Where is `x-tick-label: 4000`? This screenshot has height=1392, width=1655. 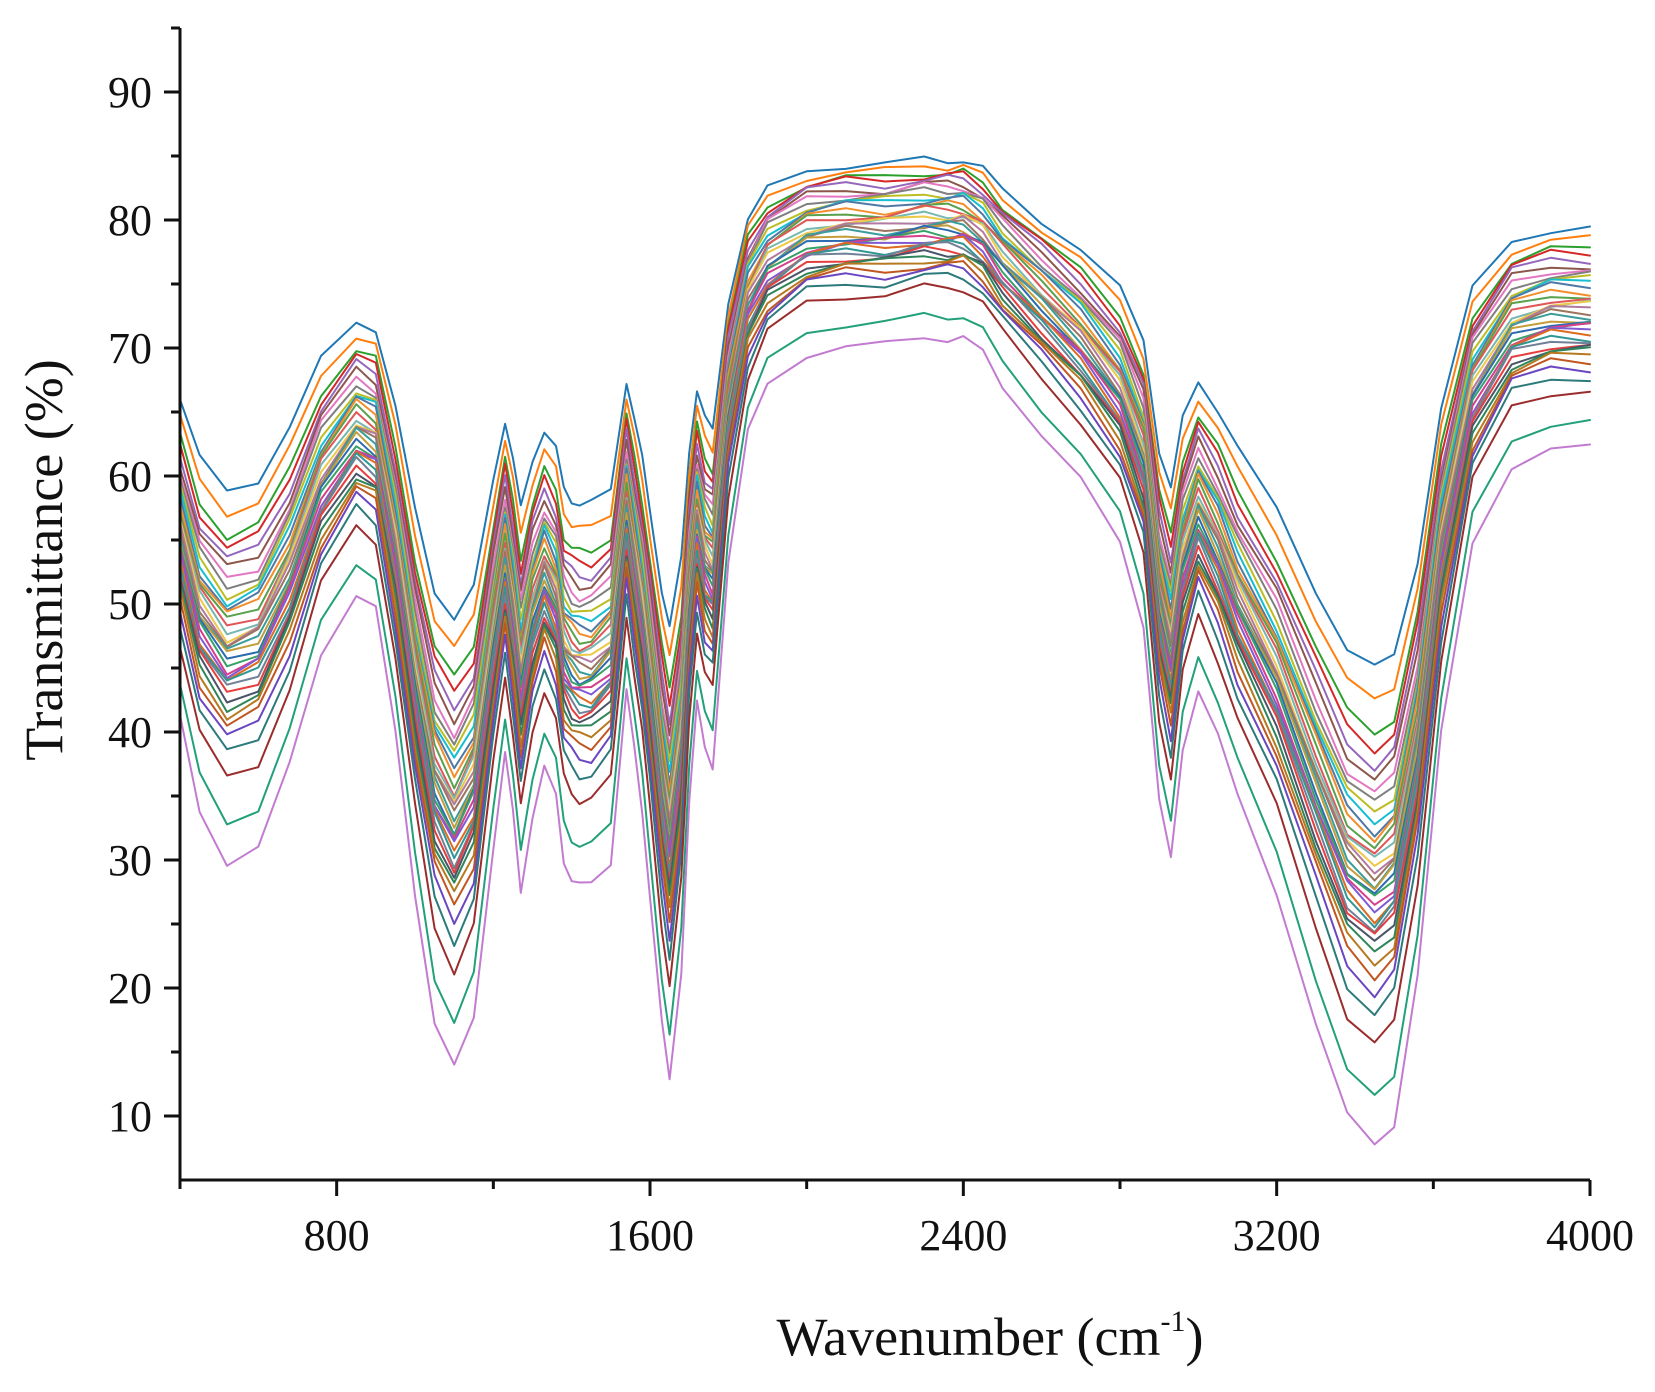
x-tick-label: 4000 is located at coordinates (1590, 1235).